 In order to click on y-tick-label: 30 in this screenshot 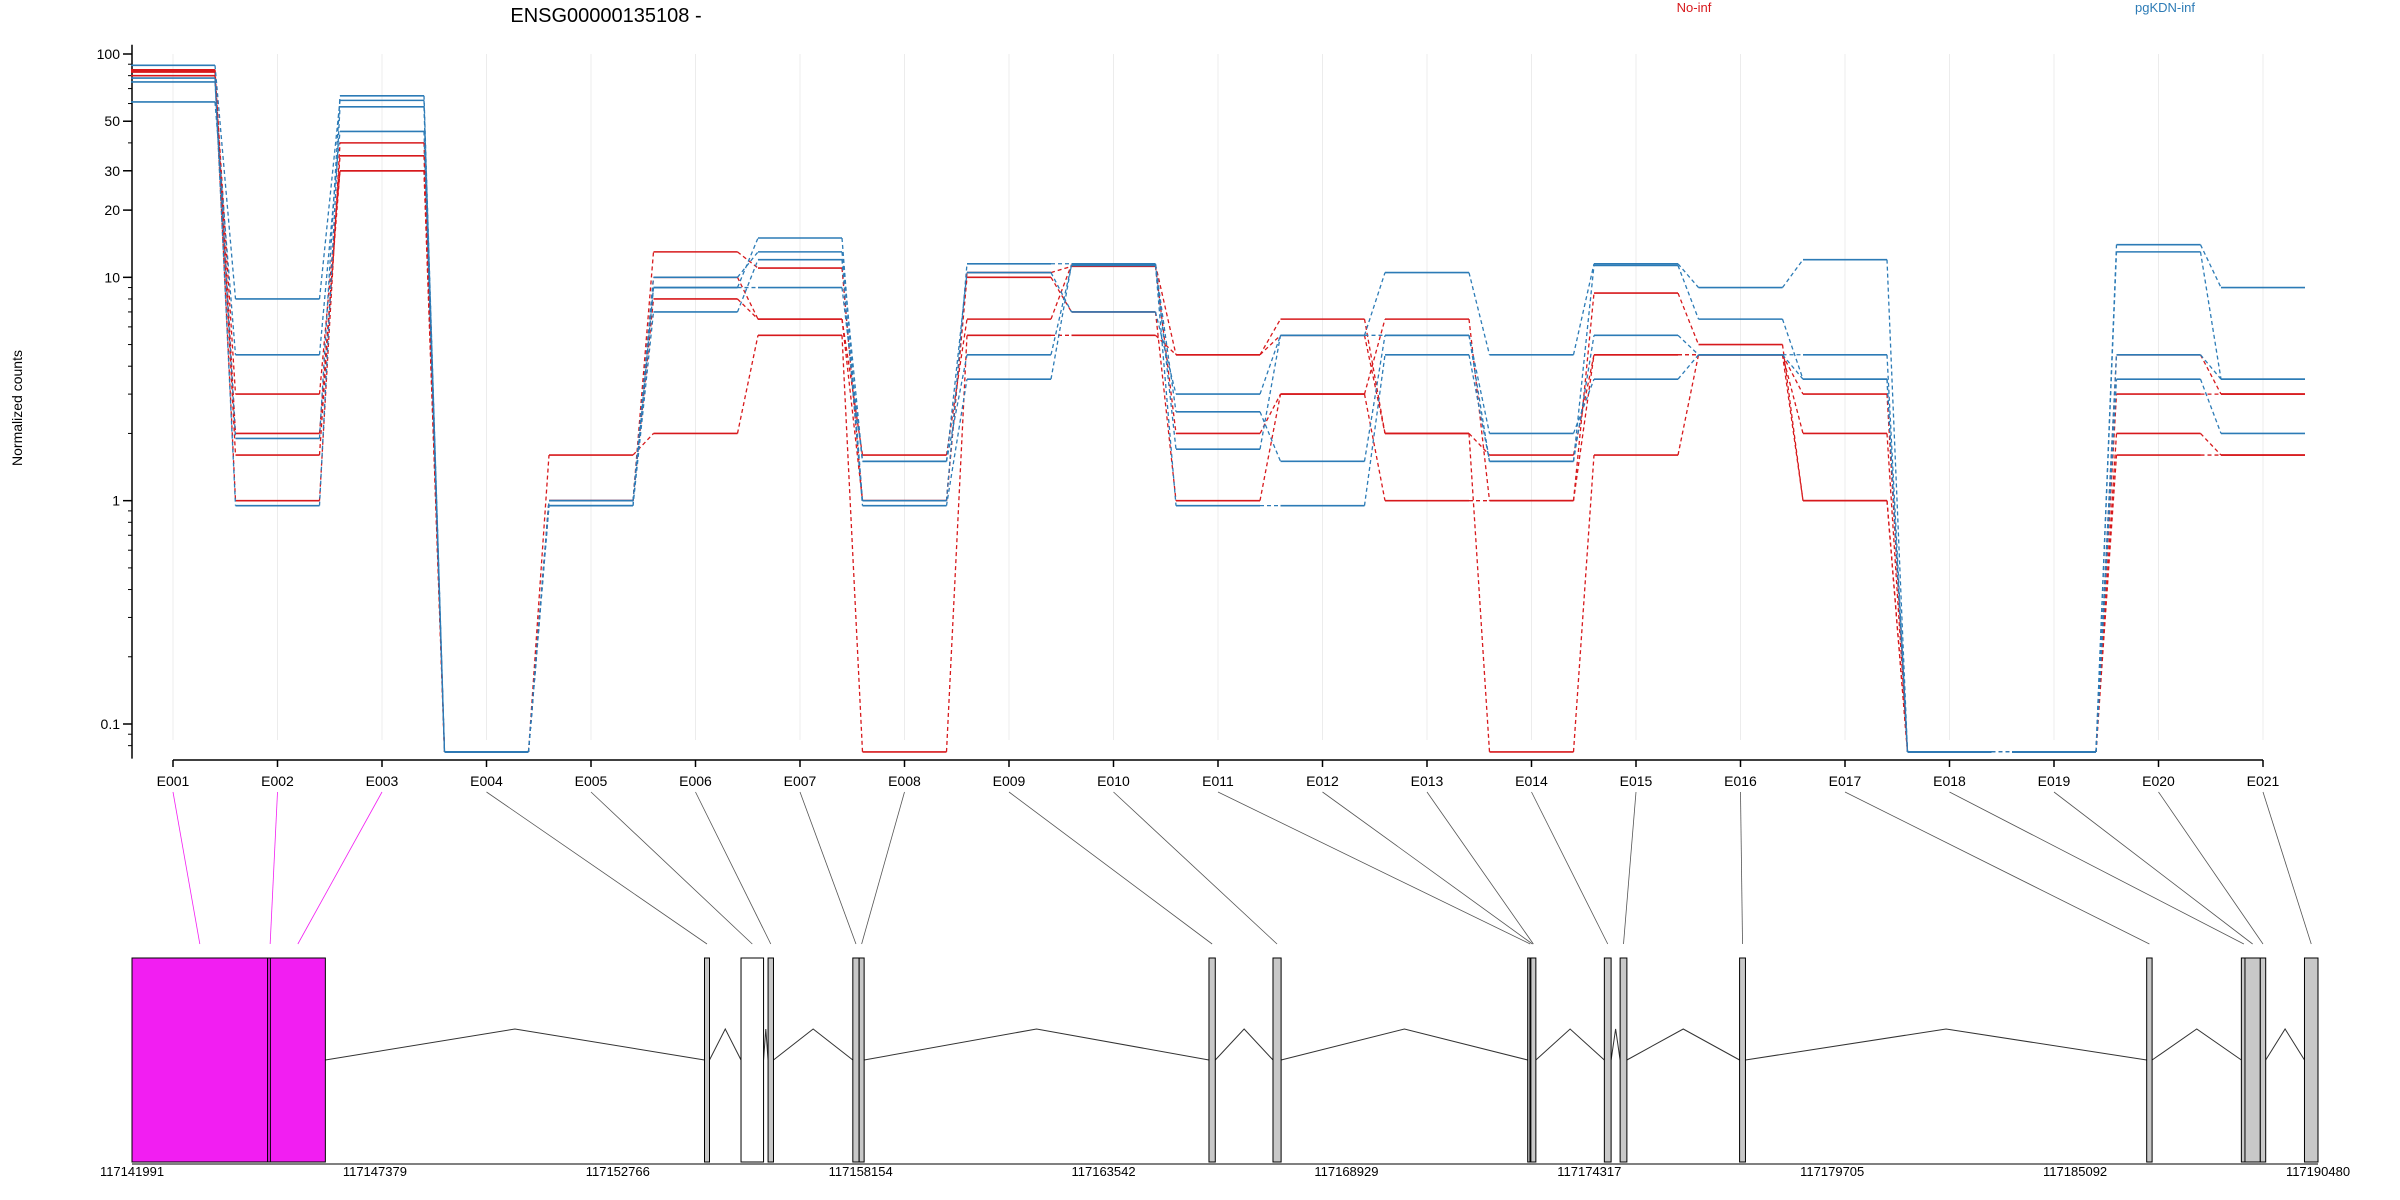, I will do `click(112, 171)`.